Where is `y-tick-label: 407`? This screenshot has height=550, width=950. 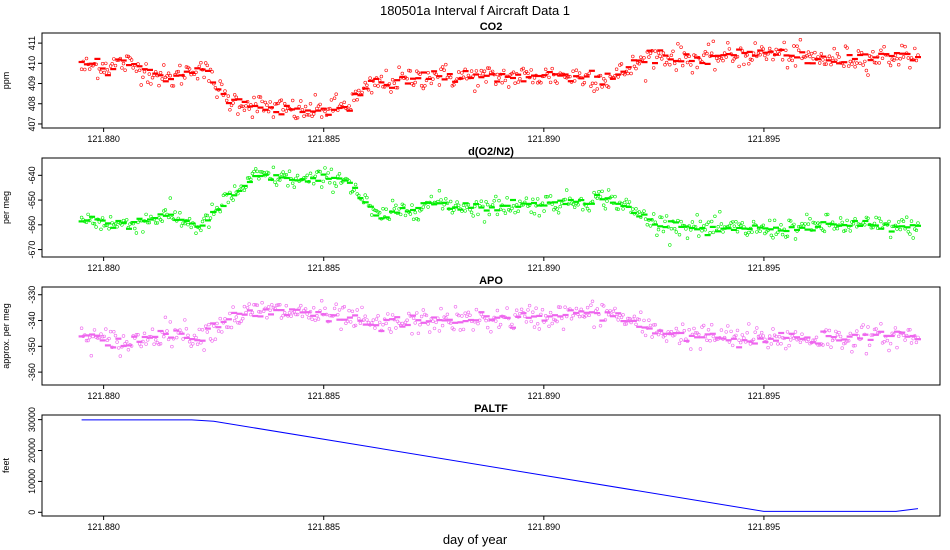 y-tick-label: 407 is located at coordinates (32, 123).